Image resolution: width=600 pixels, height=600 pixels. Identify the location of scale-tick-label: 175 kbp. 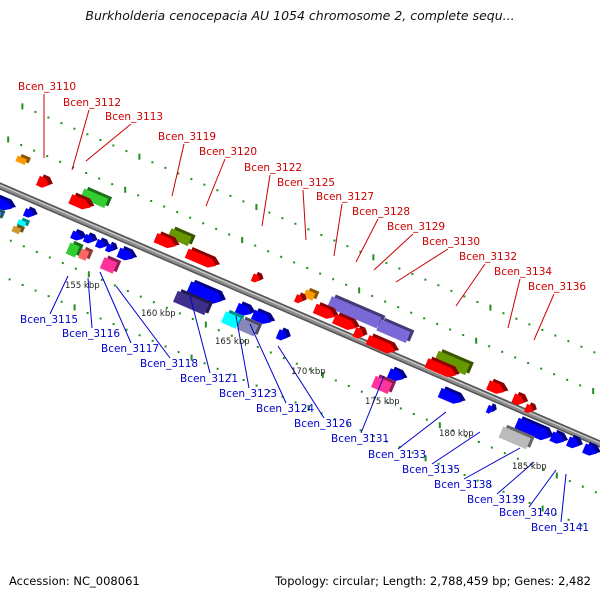
(382, 402).